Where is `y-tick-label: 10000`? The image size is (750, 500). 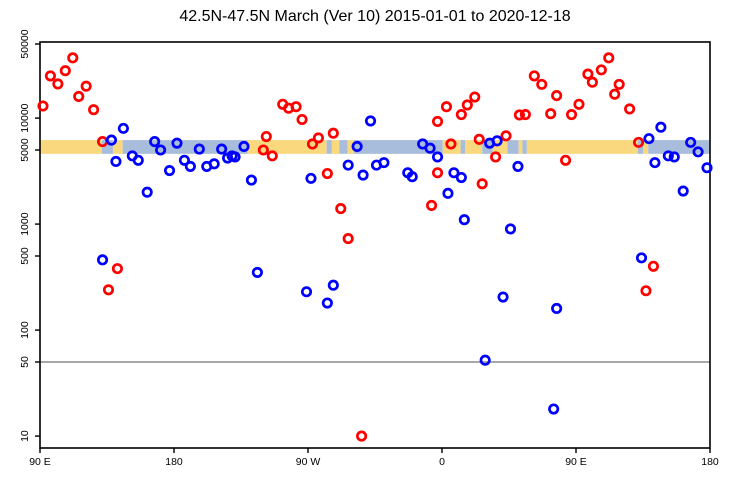 y-tick-label: 10000 is located at coordinates (25, 117).